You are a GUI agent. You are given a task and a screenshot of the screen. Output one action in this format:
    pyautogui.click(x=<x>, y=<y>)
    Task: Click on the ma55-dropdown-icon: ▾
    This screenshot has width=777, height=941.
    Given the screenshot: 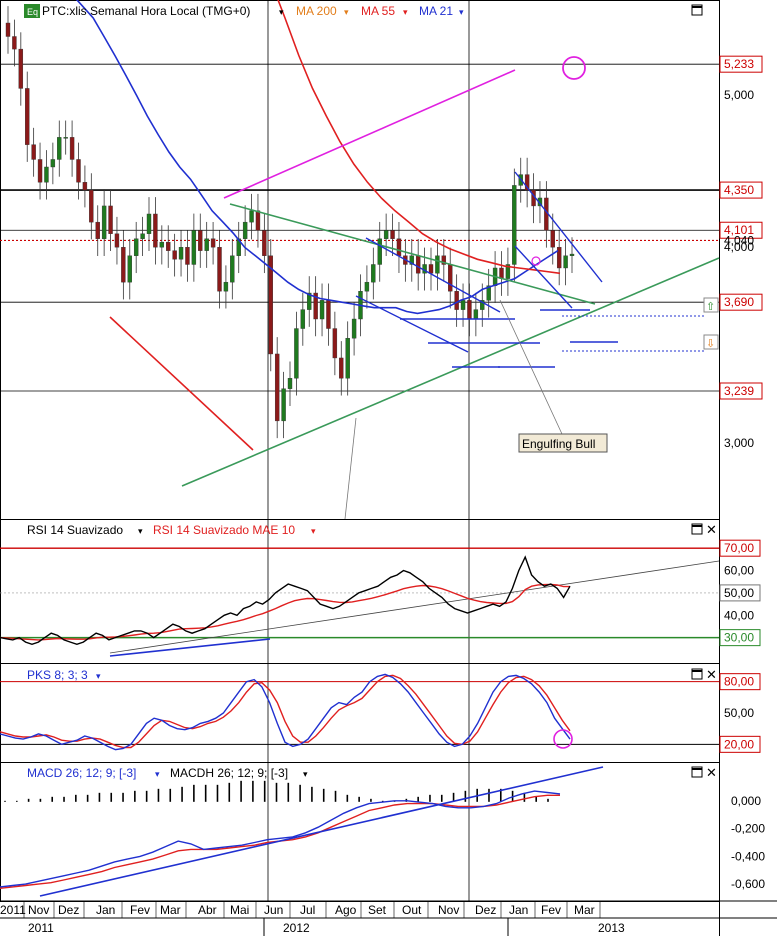 What is the action you would take?
    pyautogui.click(x=405, y=12)
    